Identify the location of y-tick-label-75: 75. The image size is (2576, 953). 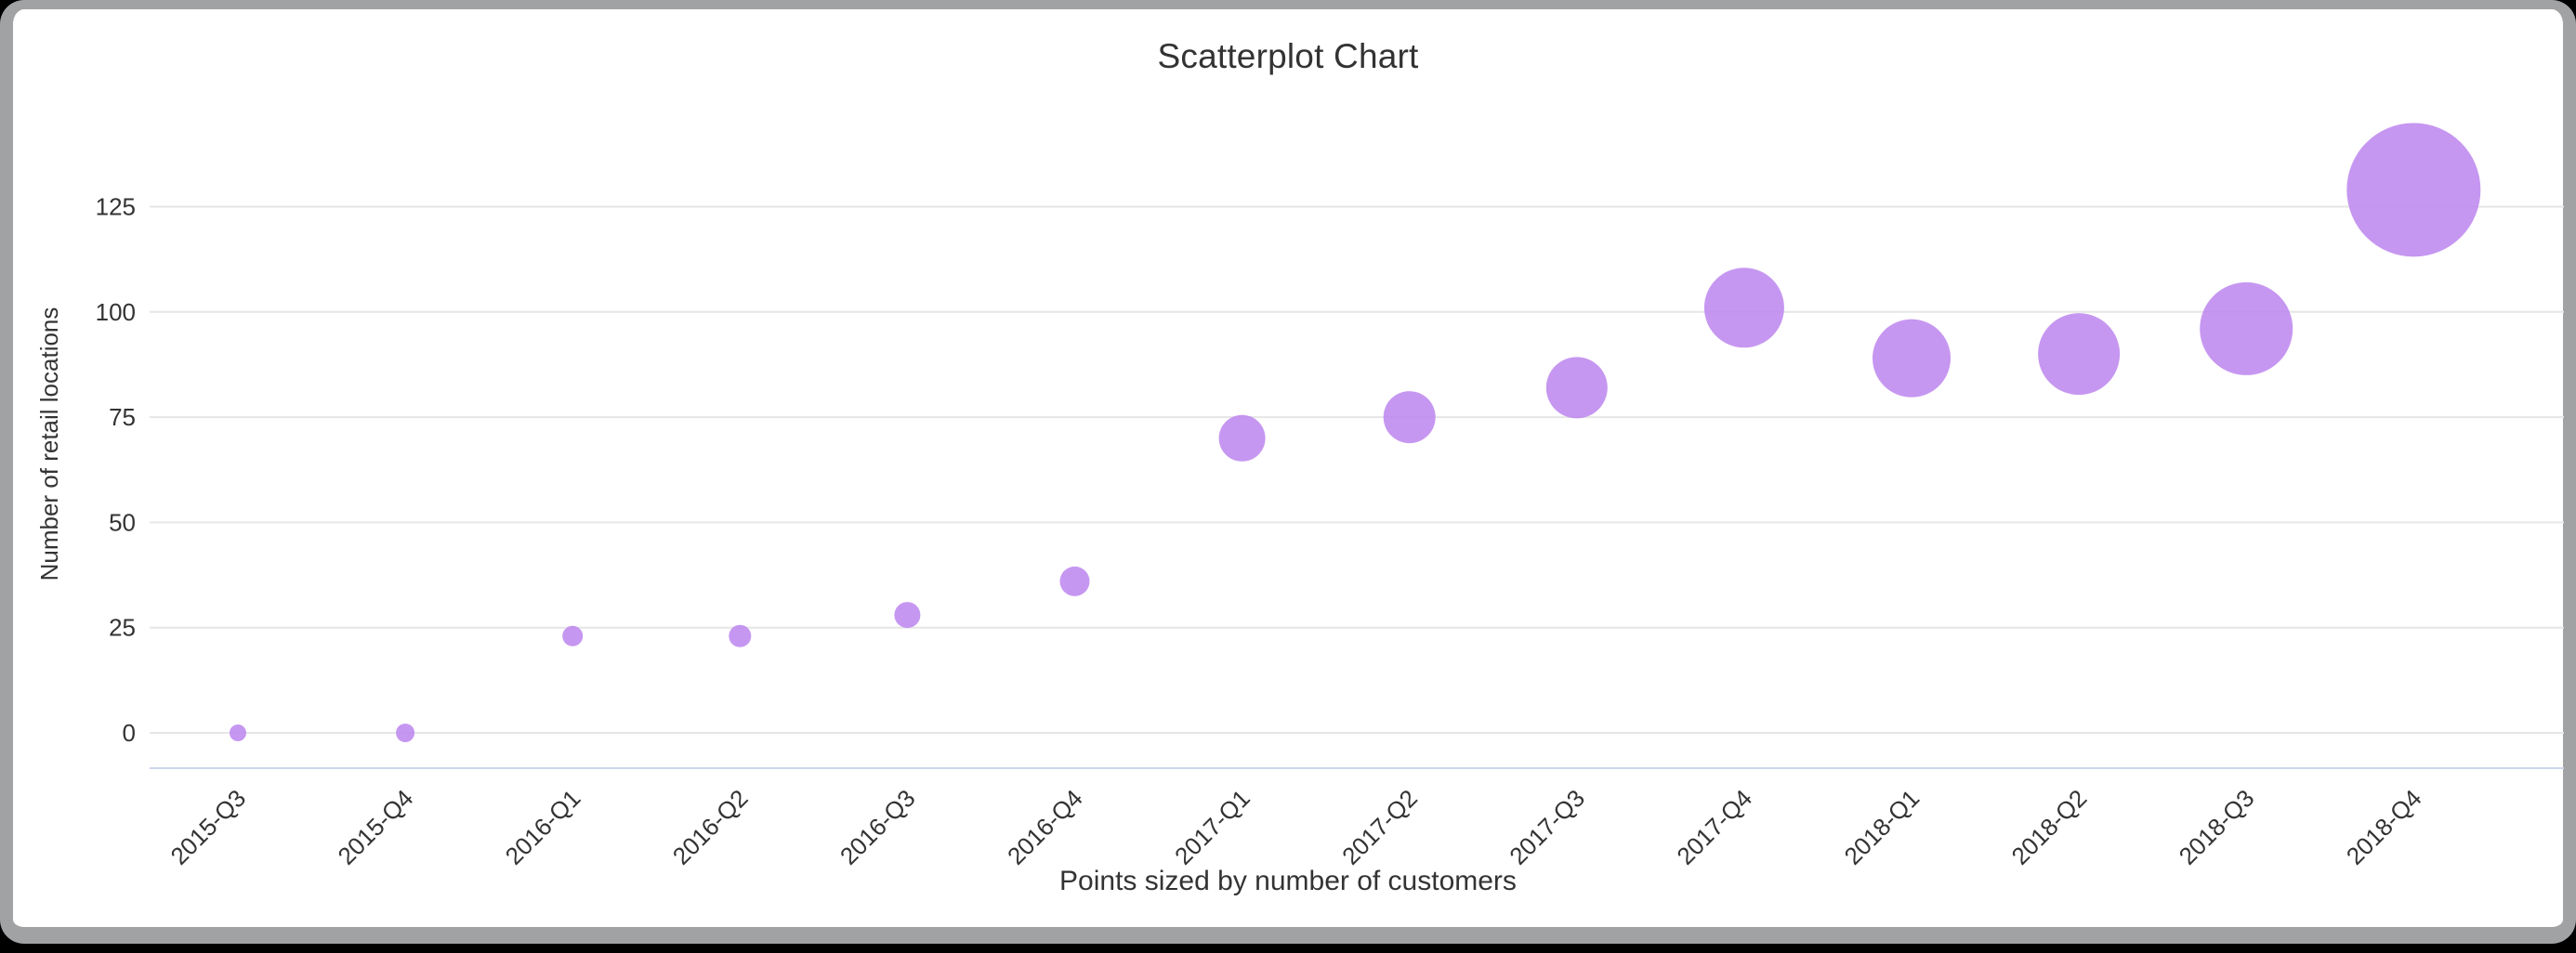
(122, 417).